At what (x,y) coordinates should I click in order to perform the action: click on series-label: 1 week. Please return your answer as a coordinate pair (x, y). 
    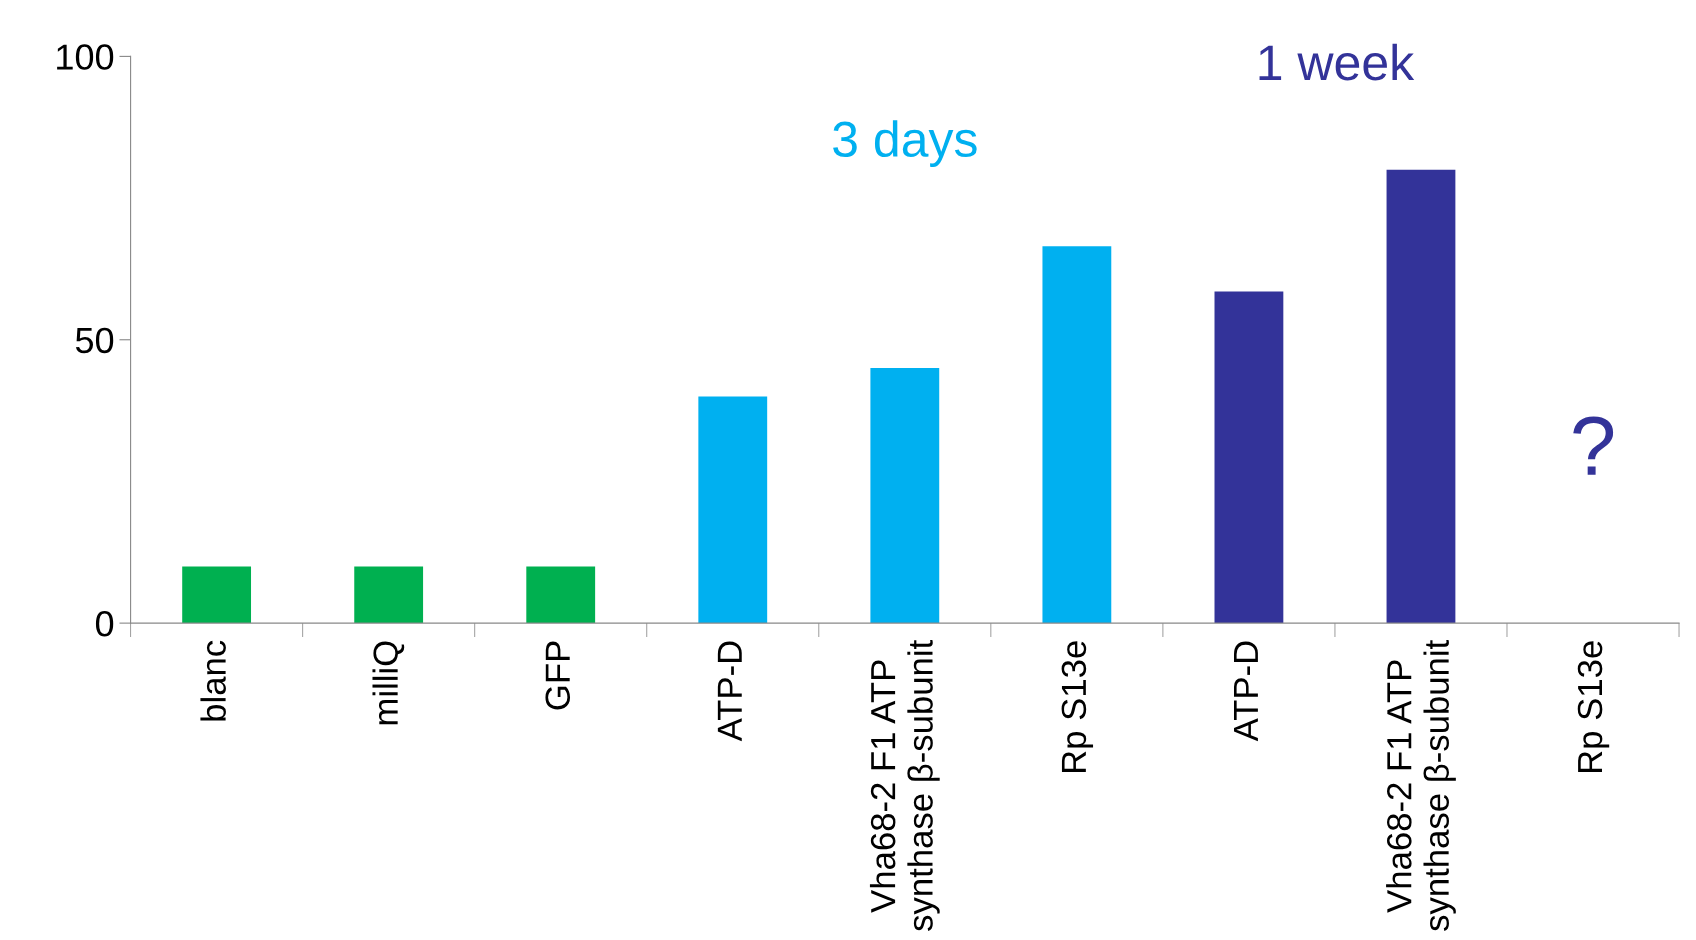
    Looking at the image, I should click on (1337, 62).